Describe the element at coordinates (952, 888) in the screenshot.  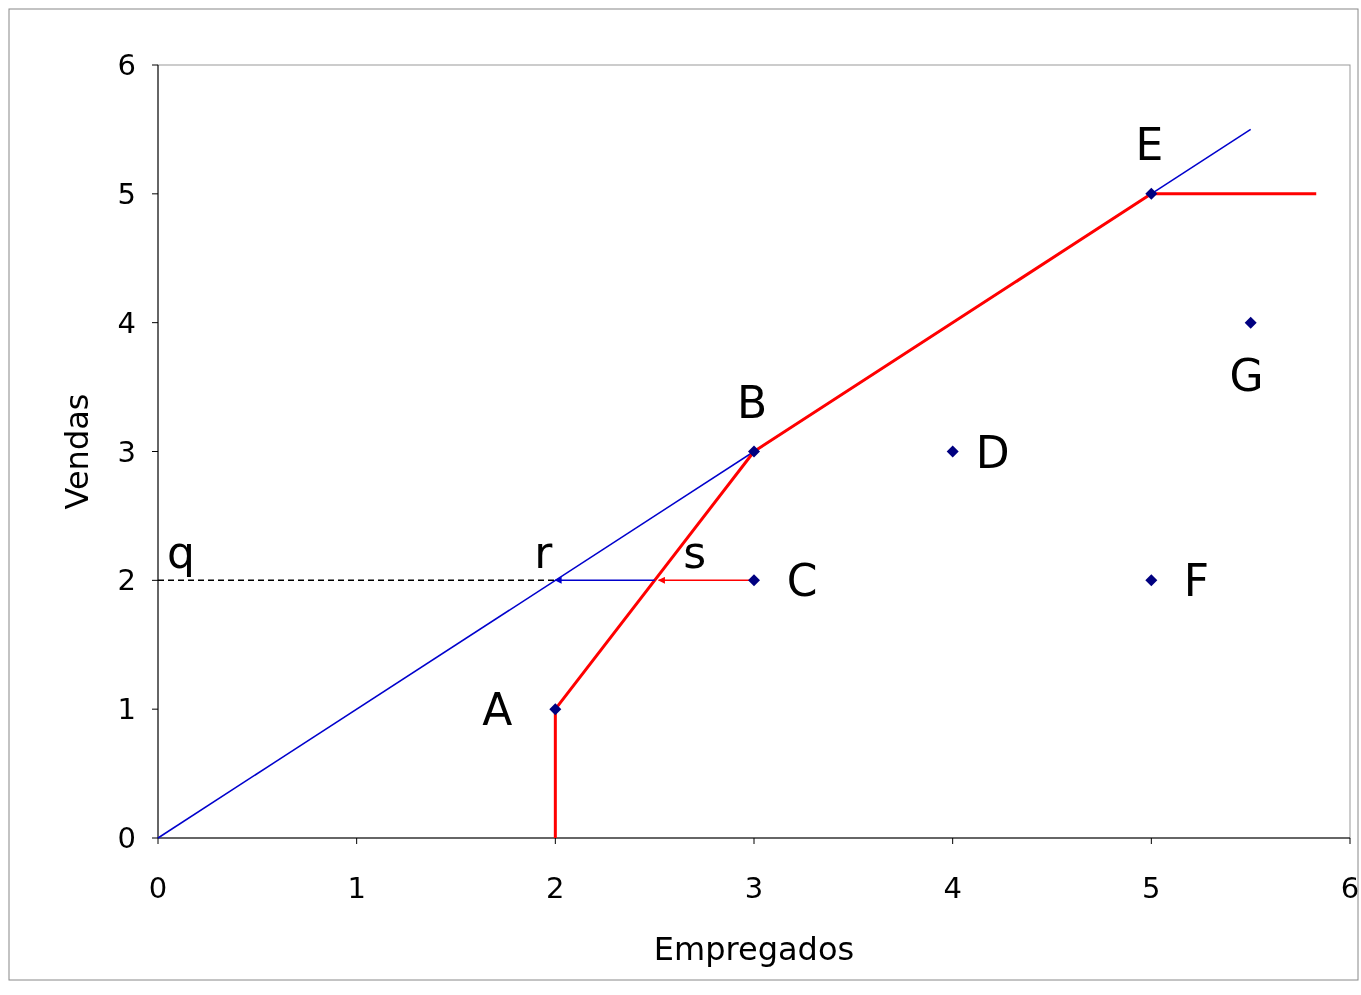
I see `x-tick-label: 4` at that location.